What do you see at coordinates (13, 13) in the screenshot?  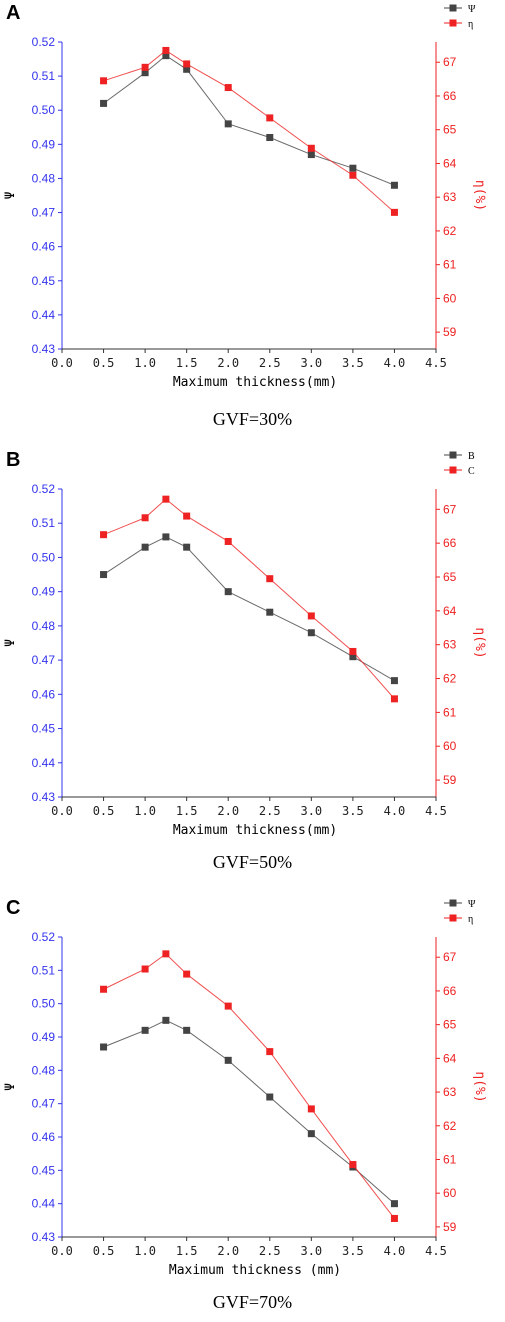 I see `panel-label-a: A` at bounding box center [13, 13].